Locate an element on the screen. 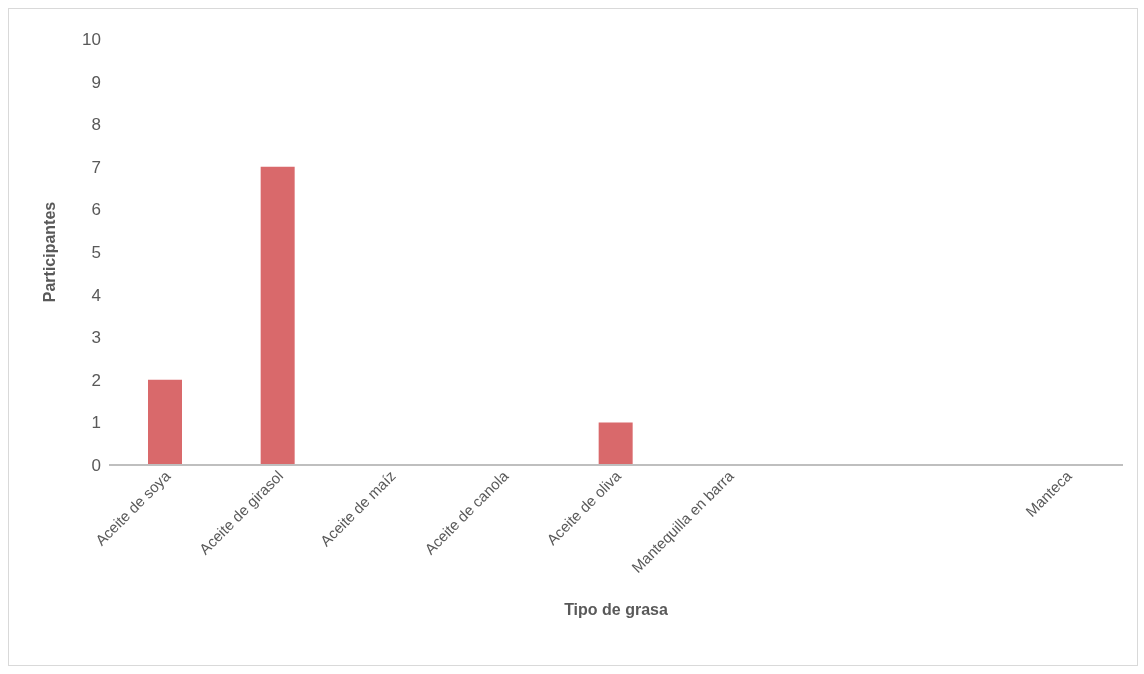  y-tick-label: 5 is located at coordinates (96, 253).